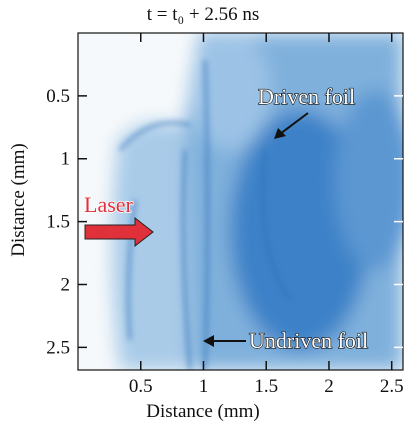 This screenshot has height=434, width=406. What do you see at coordinates (141, 386) in the screenshot?
I see `x-tick-label: 0.5` at bounding box center [141, 386].